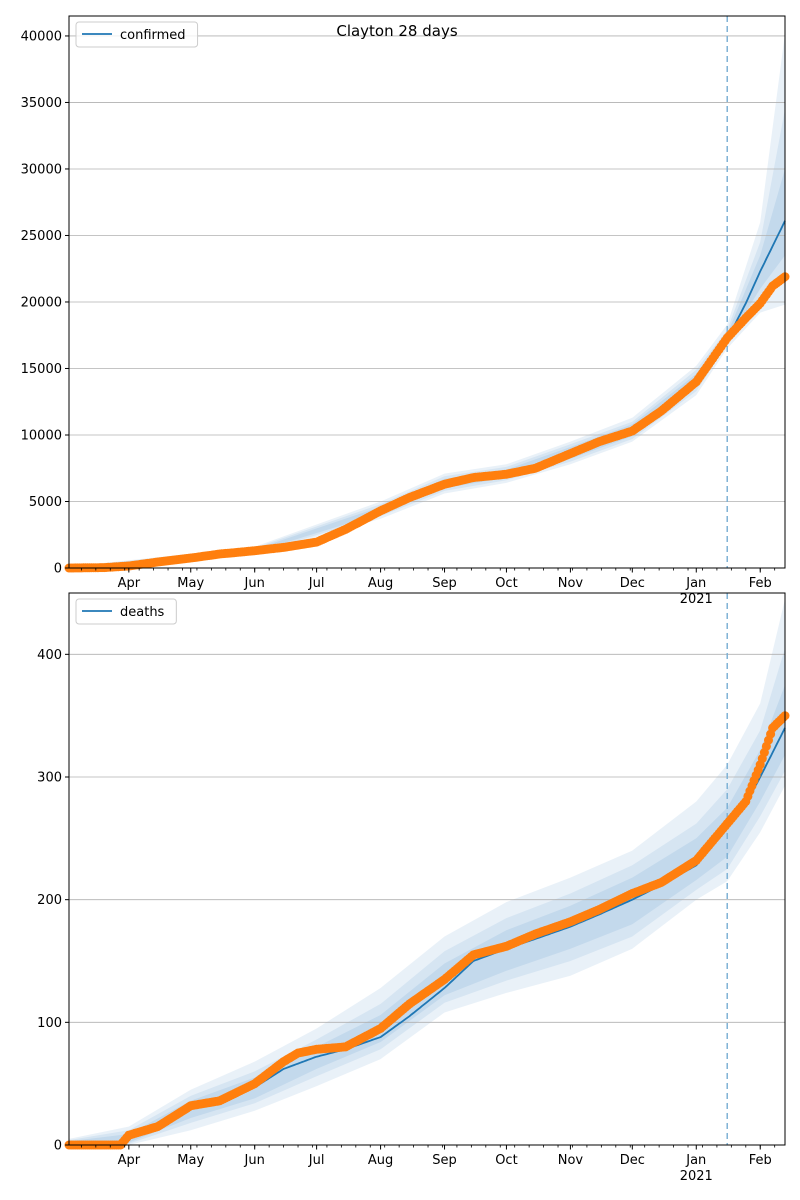 The image size is (800, 1200). I want to click on deaths-y-axis: 0 100 200 300 400, so click(53, 901).